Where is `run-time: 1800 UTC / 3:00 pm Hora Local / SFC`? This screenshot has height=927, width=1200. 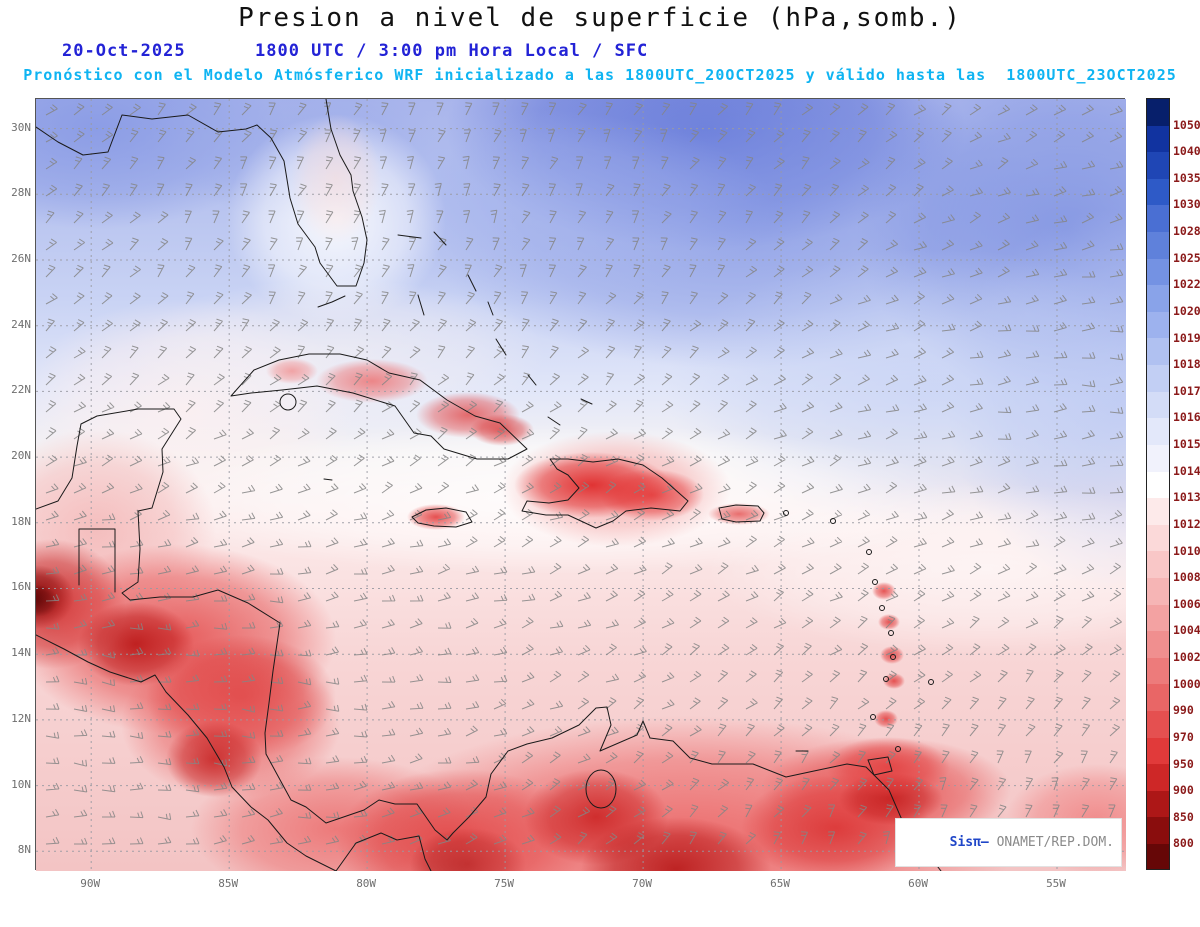
run-time: 1800 UTC / 3:00 pm Hora Local / SFC is located at coordinates (452, 51).